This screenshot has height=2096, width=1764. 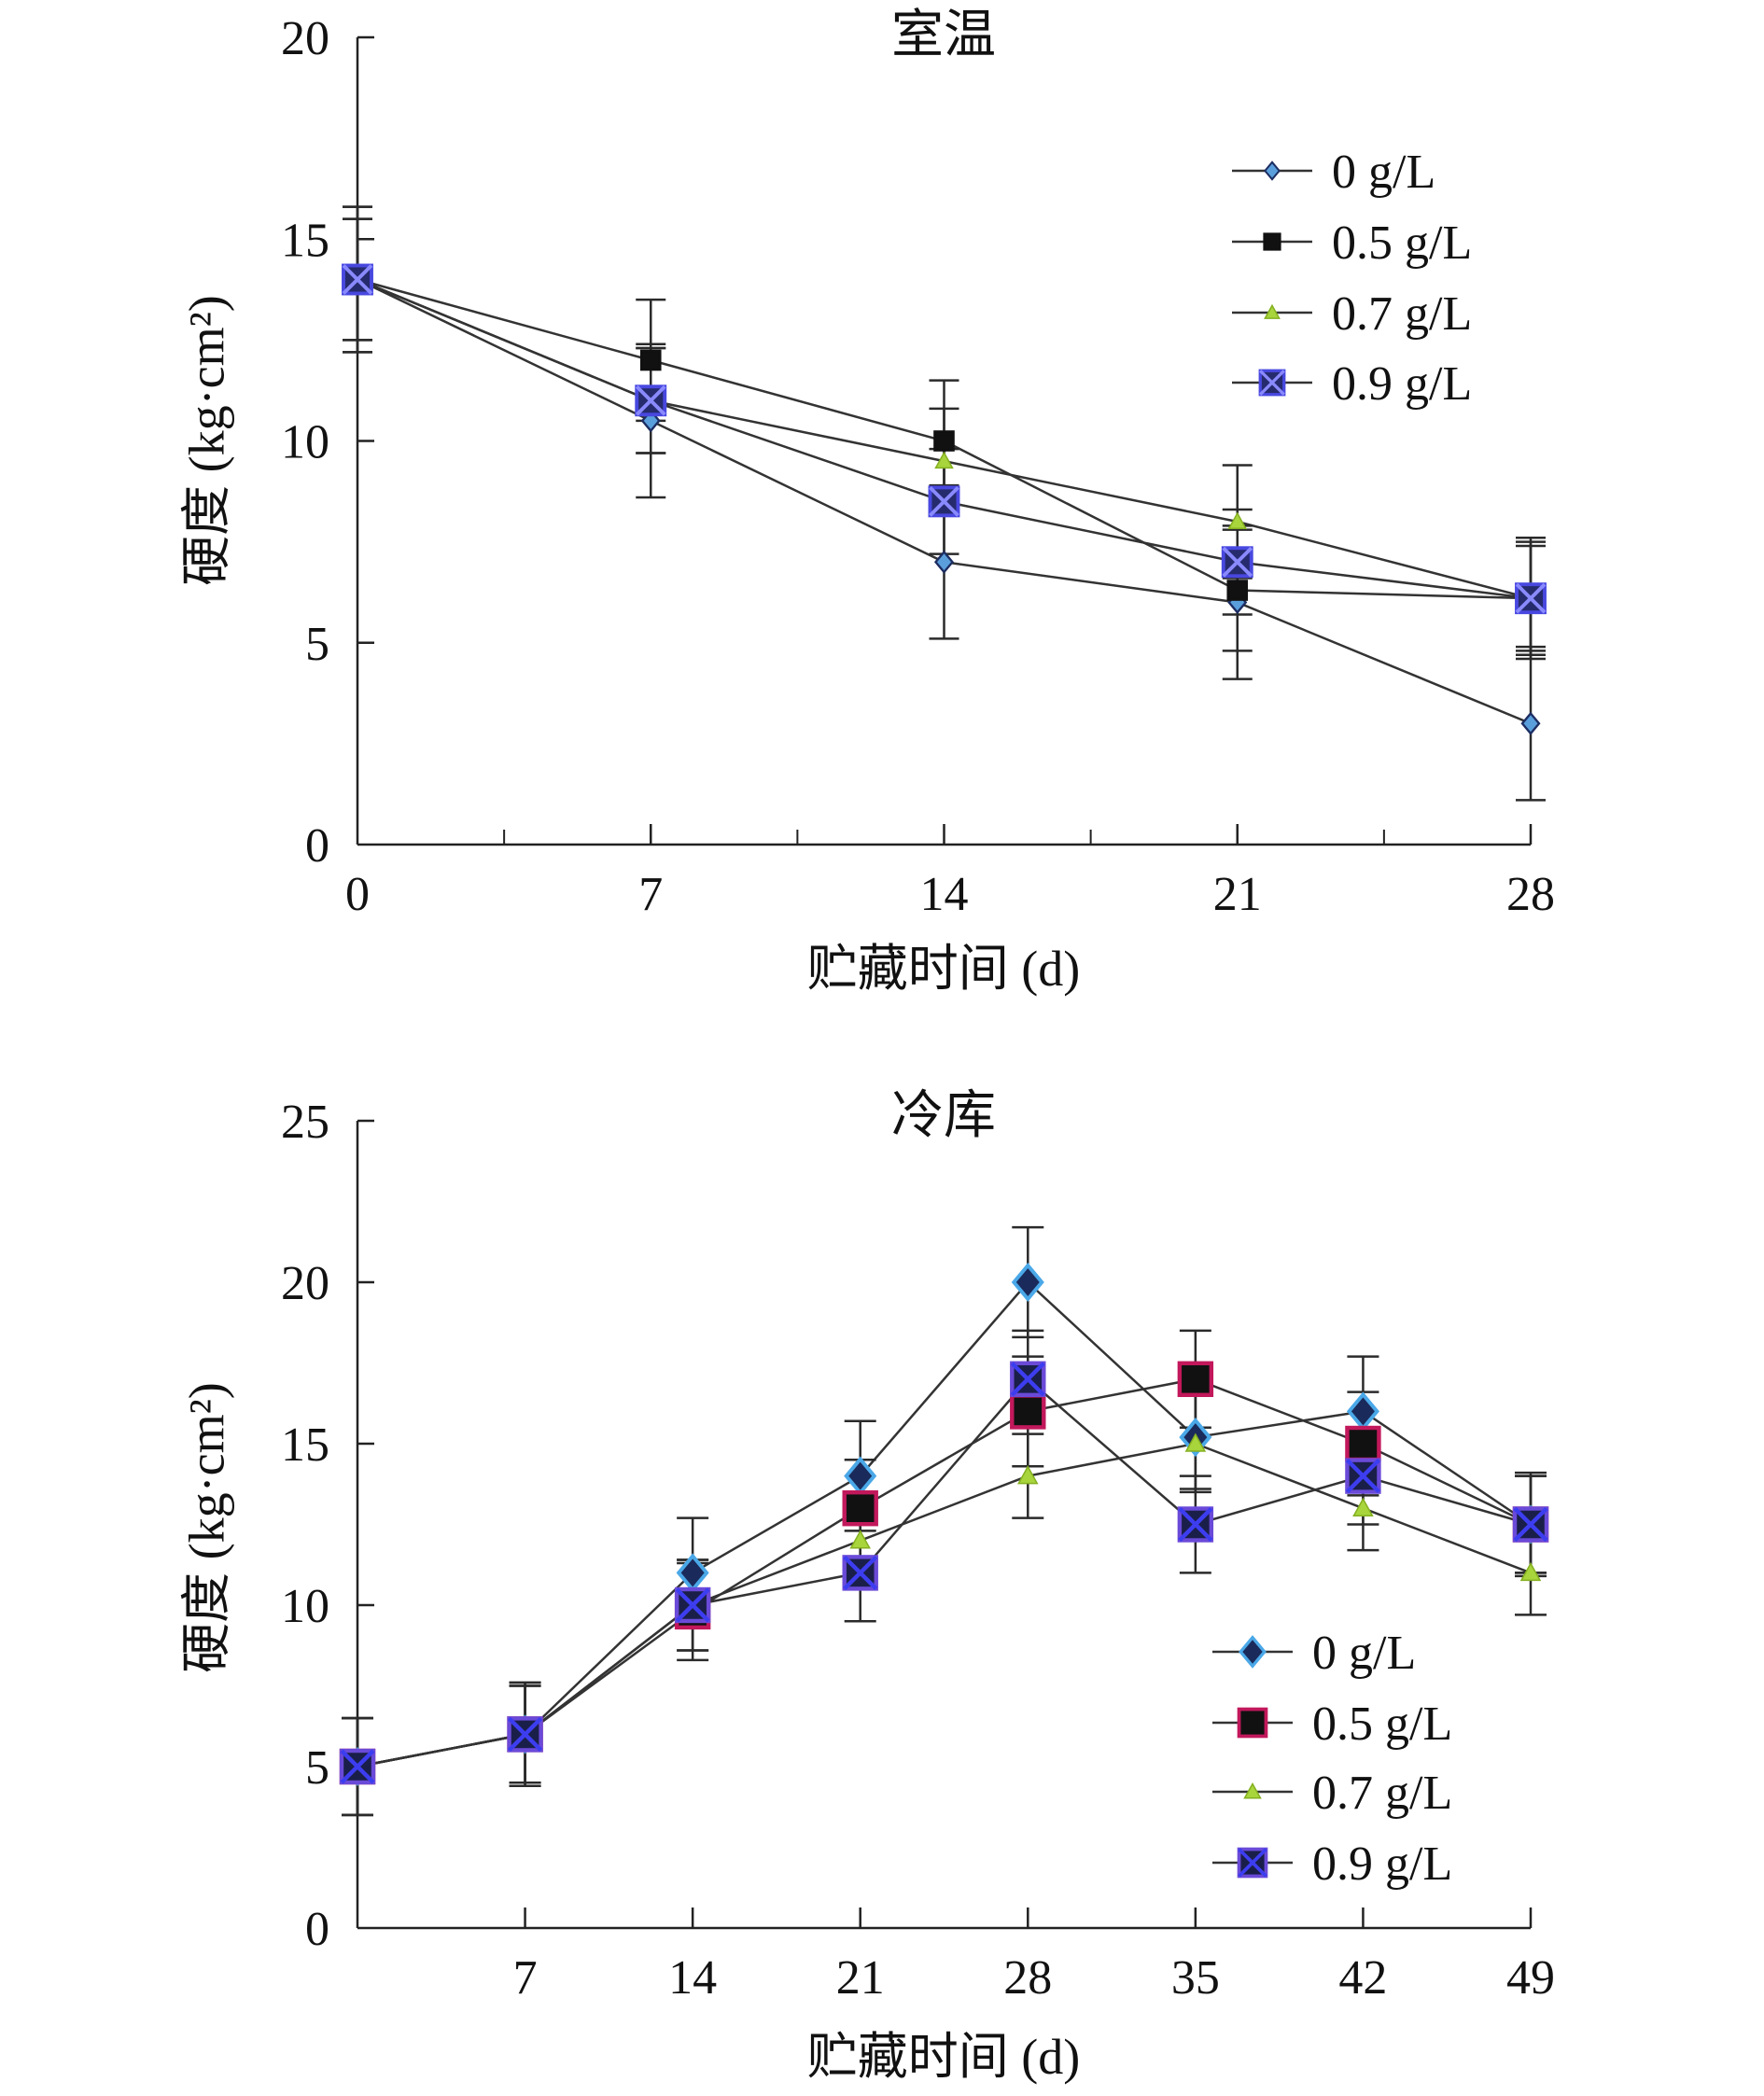 I want to click on legend-label: 0.9 g/L, so click(x=1382, y=1864).